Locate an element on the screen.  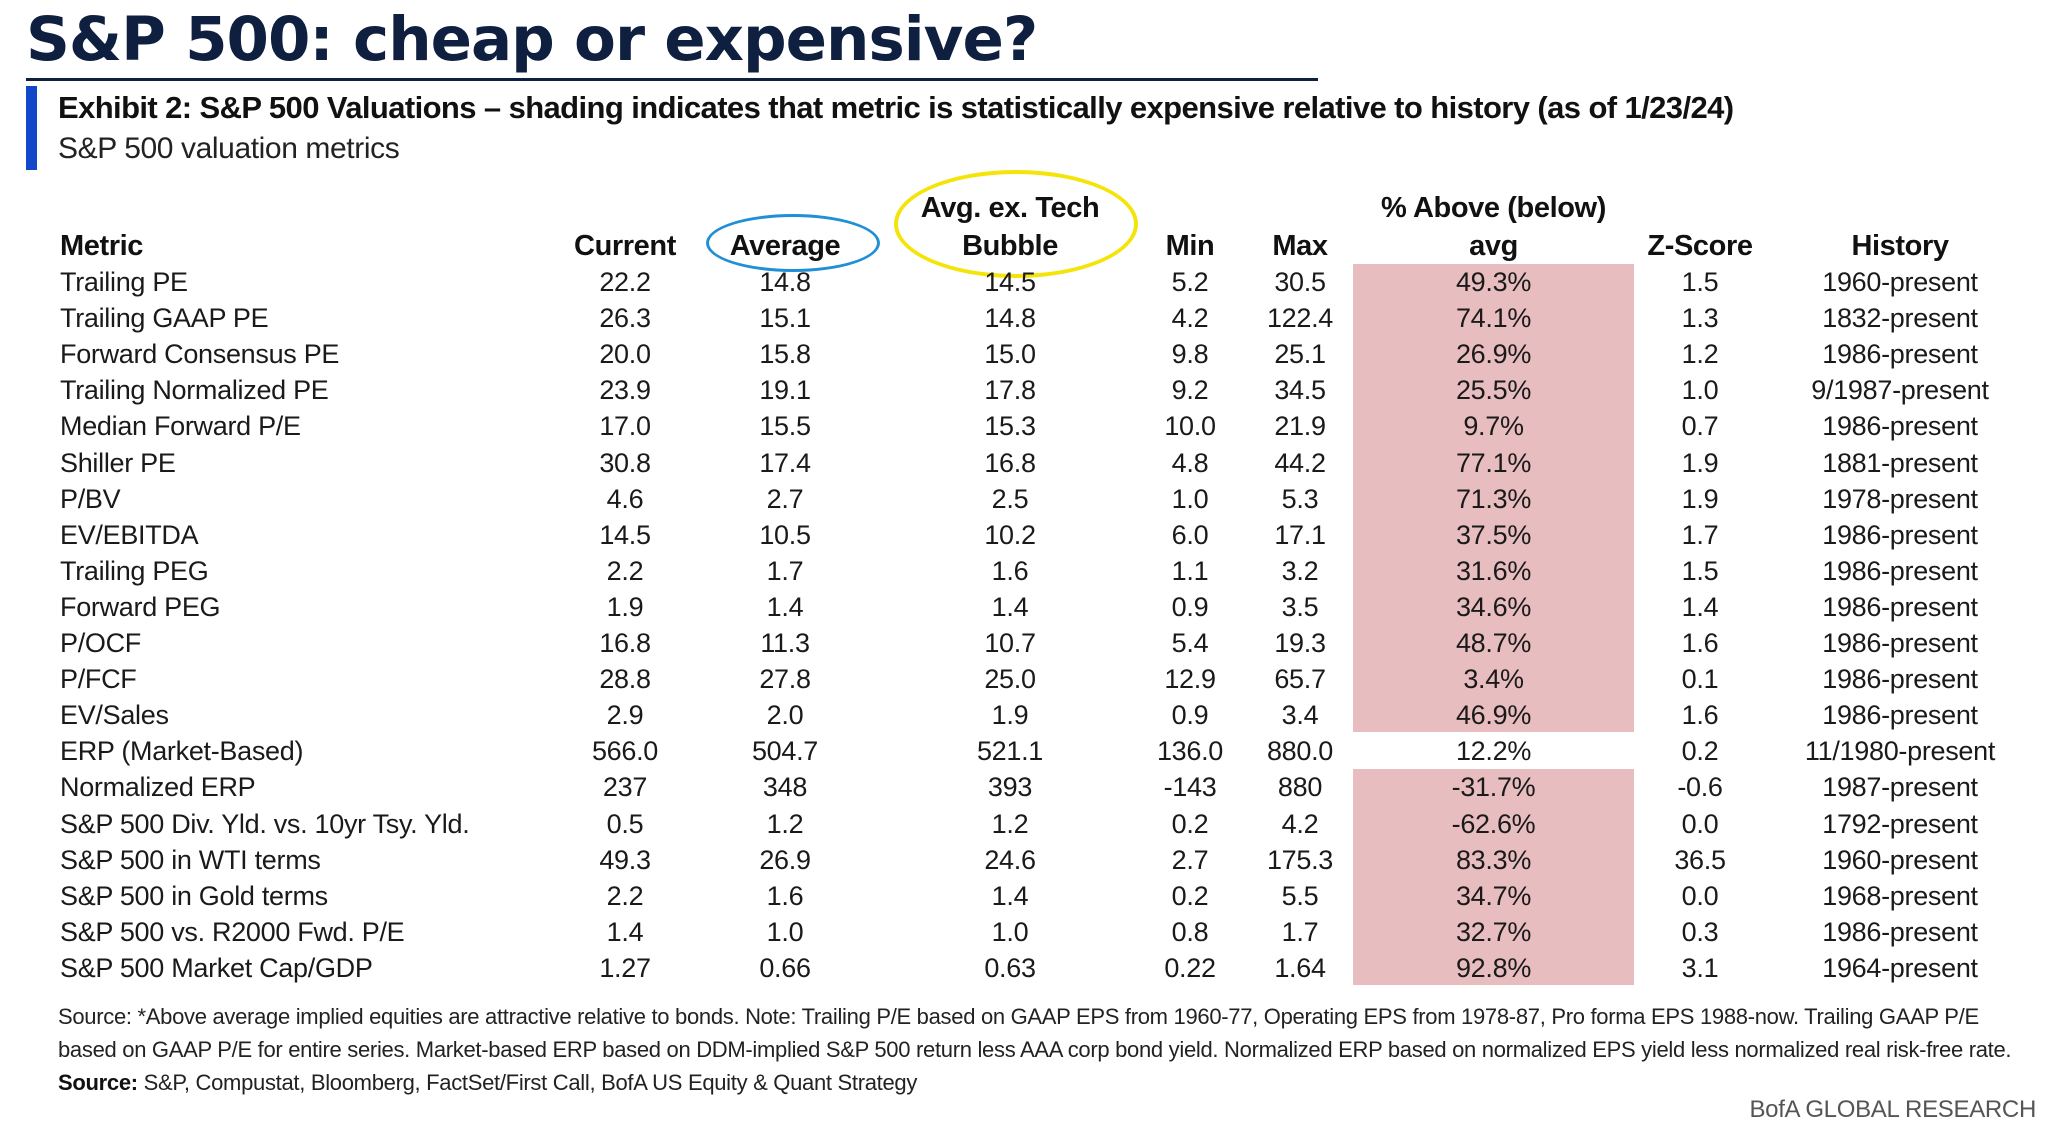
cell-current: 14.5 is located at coordinates (625, 534).